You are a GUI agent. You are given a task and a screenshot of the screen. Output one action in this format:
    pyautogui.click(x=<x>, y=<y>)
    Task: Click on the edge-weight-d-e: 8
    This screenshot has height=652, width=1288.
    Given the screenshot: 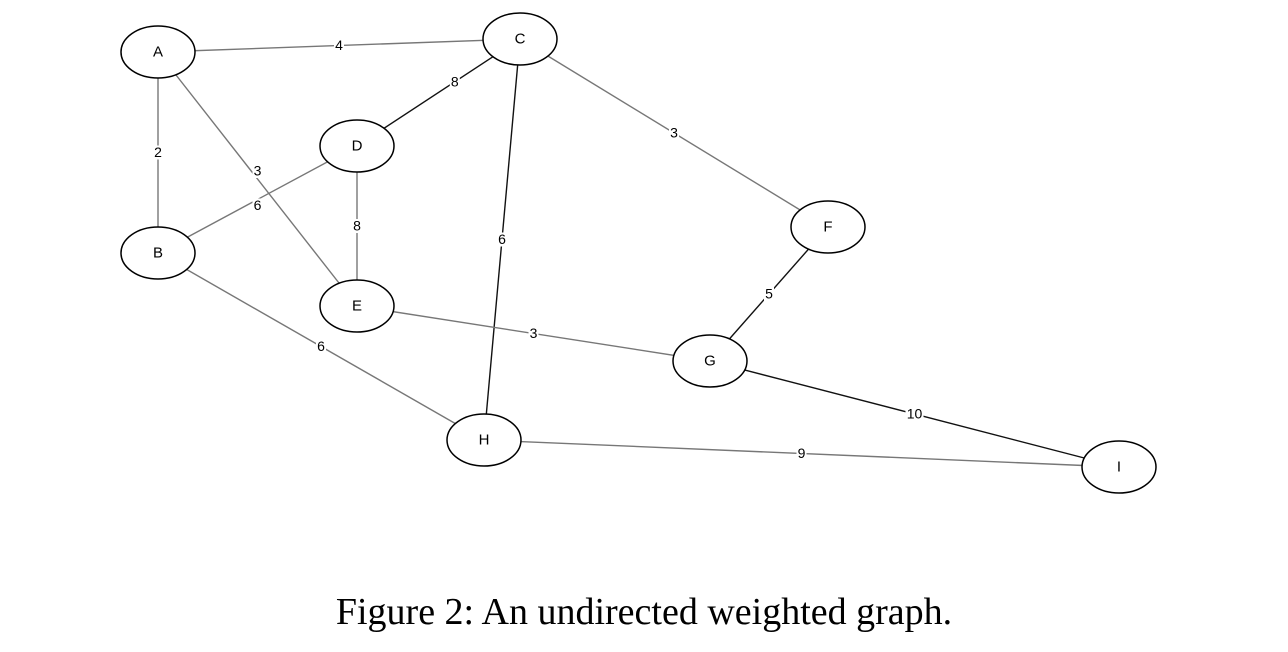 What is the action you would take?
    pyautogui.click(x=357, y=226)
    